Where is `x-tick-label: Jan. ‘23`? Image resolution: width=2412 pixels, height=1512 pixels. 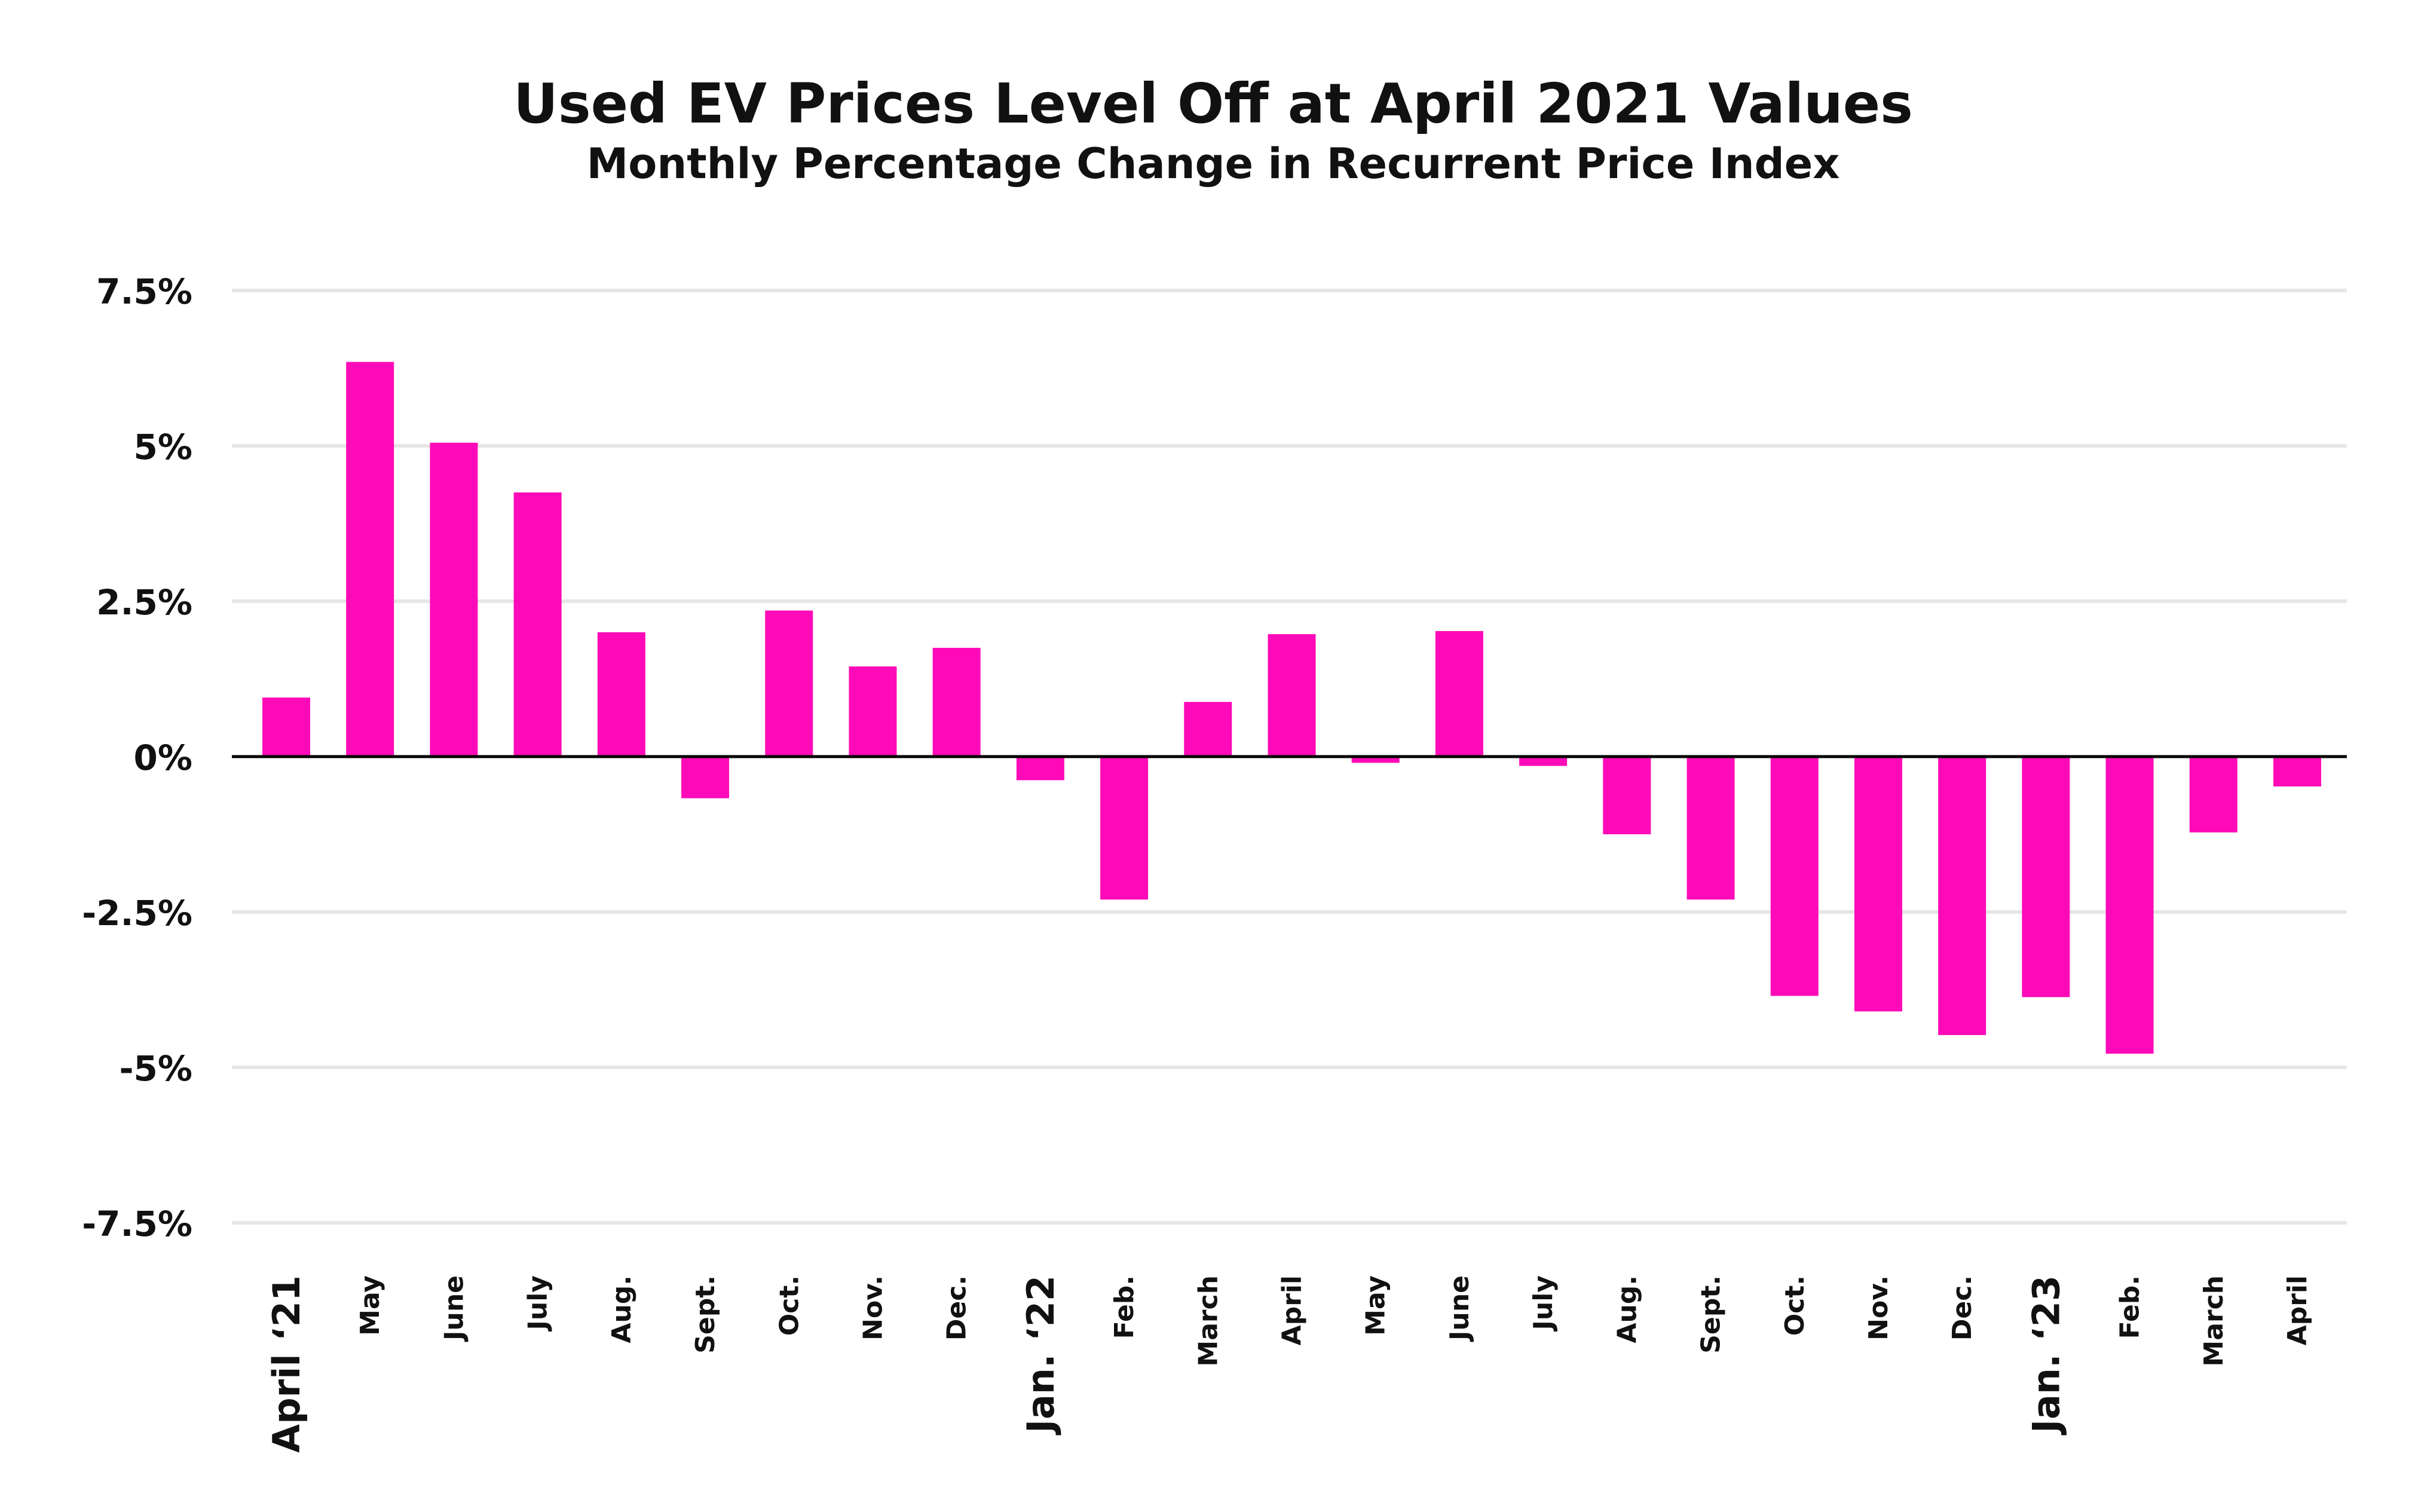 x-tick-label: Jan. ‘23 is located at coordinates (2046, 1355).